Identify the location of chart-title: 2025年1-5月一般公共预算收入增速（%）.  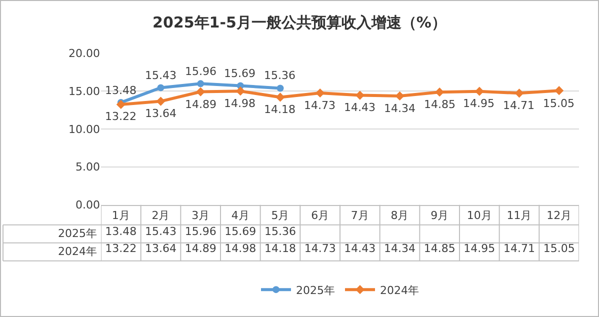
(299, 22).